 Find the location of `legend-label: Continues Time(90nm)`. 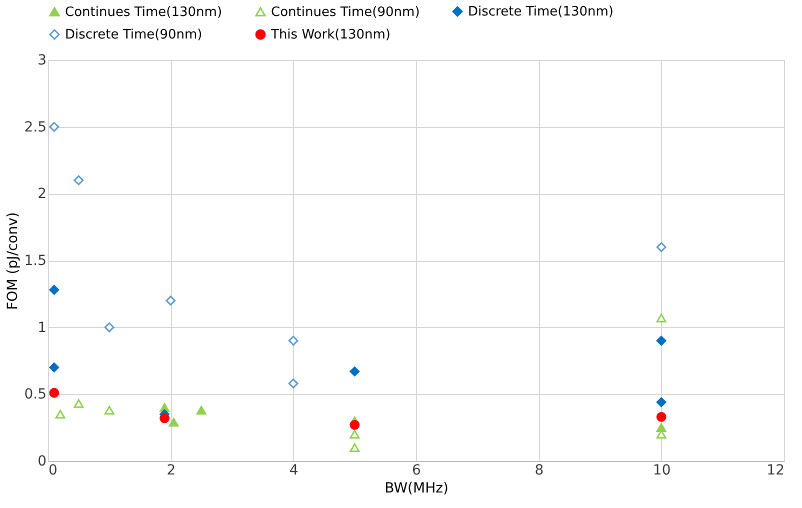

legend-label: Continues Time(90nm) is located at coordinates (345, 12).